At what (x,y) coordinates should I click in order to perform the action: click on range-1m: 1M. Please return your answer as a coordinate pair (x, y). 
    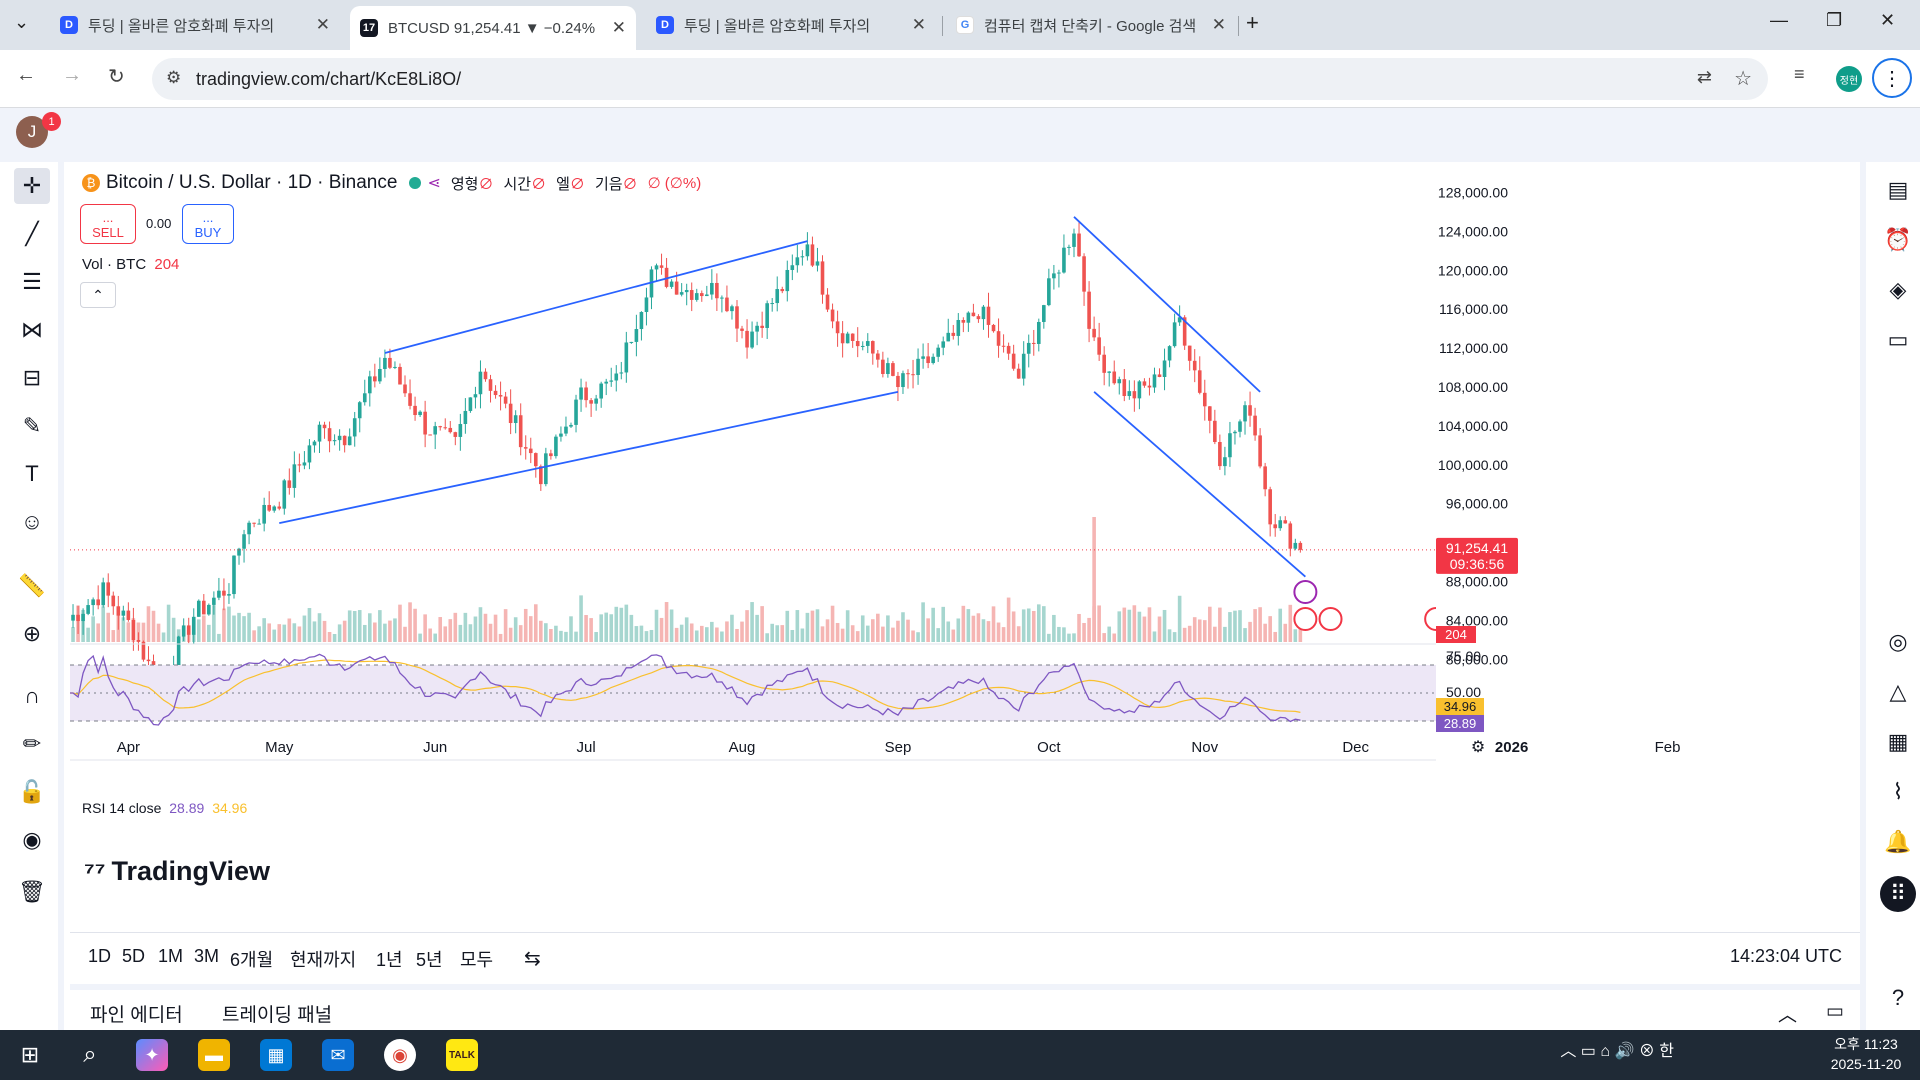
    Looking at the image, I should click on (171, 956).